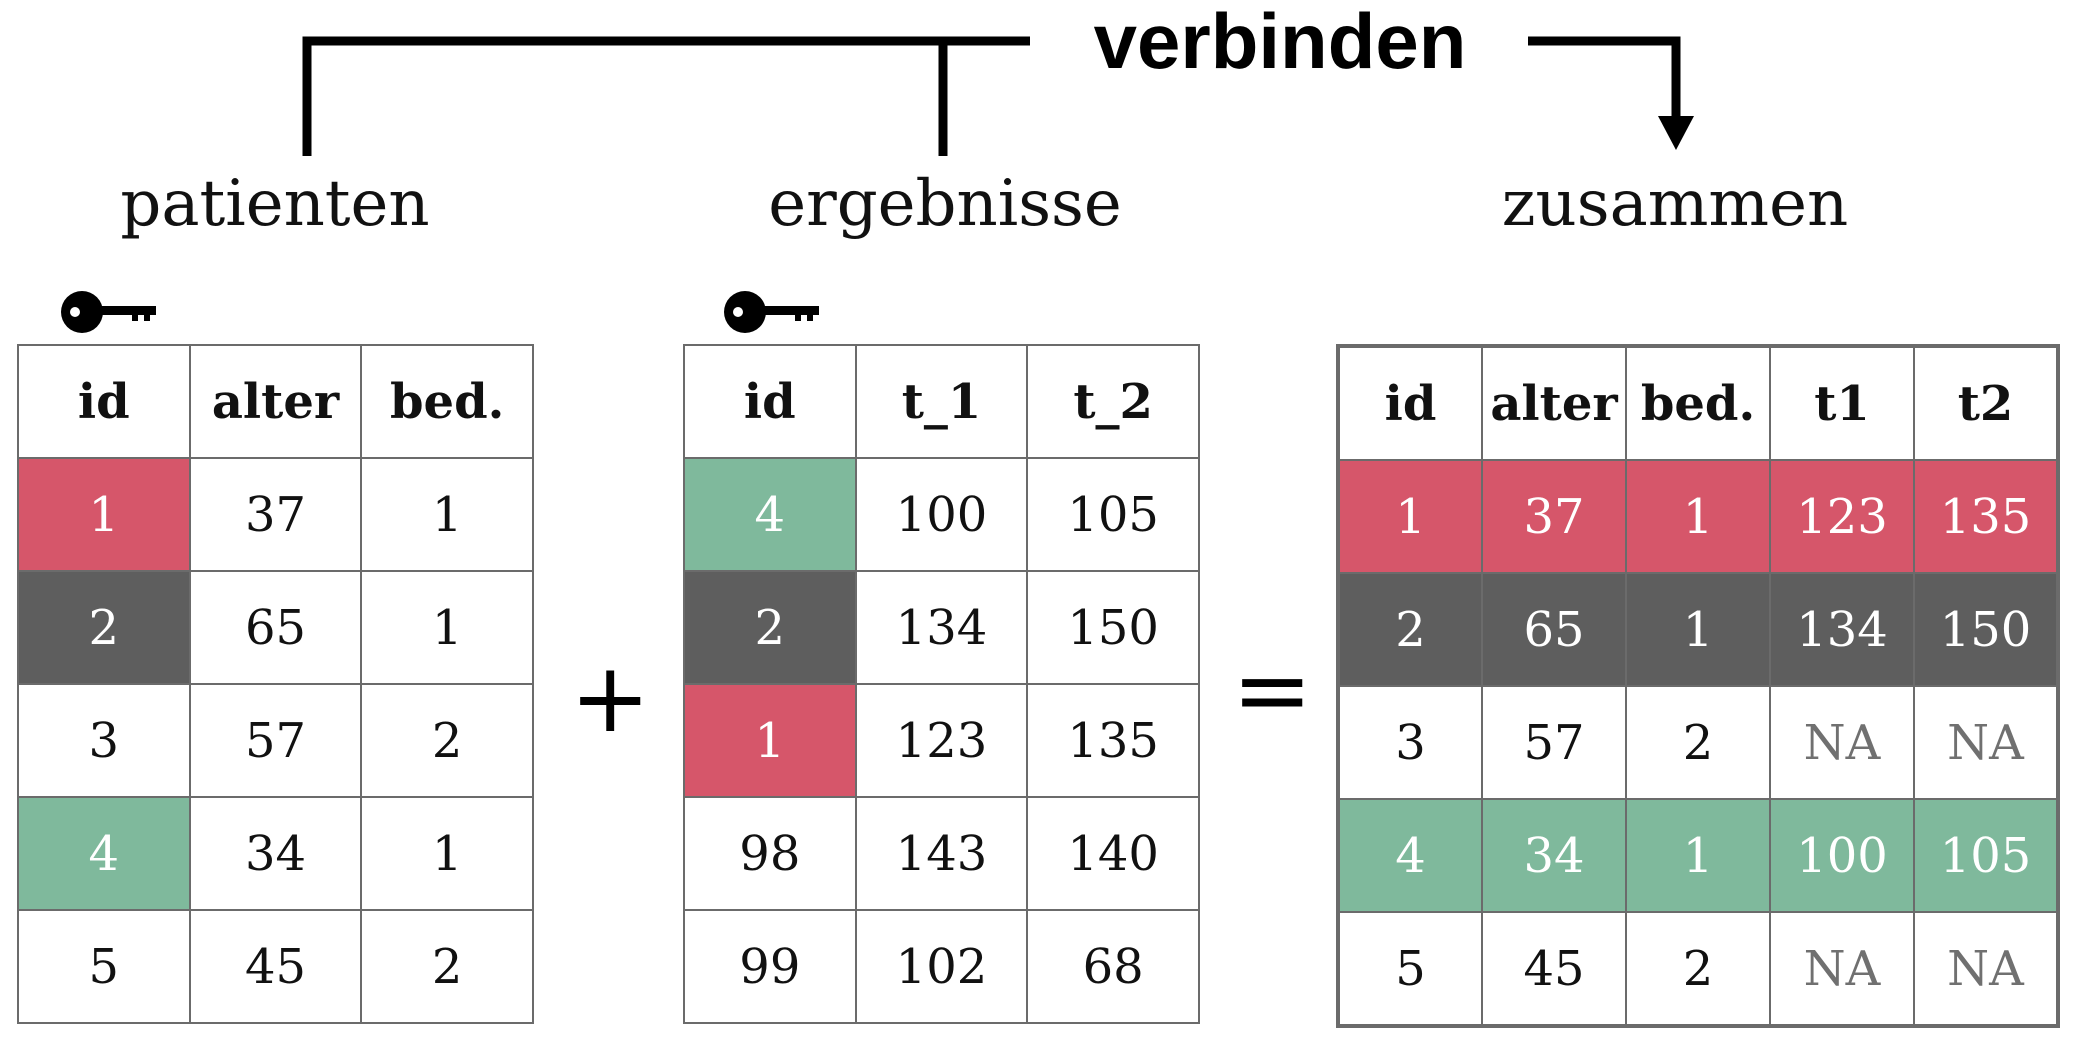 This screenshot has height=1052, width=2076. I want to click on connector-bracket, so click(666, 96).